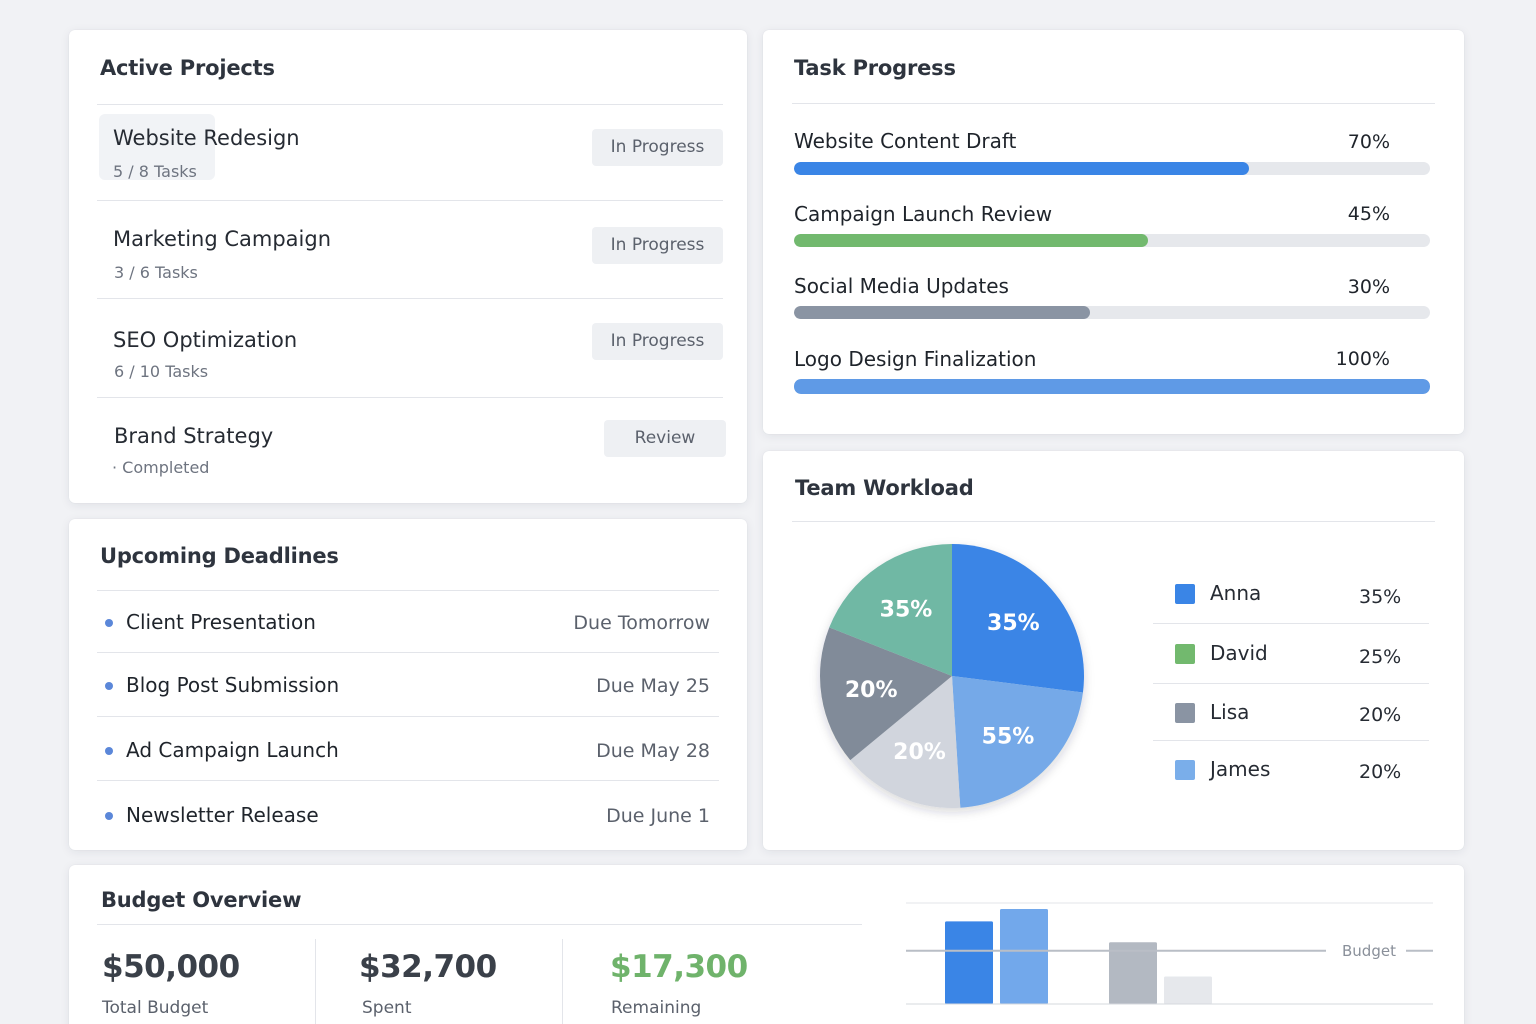  I want to click on row-highlight, so click(157, 147).